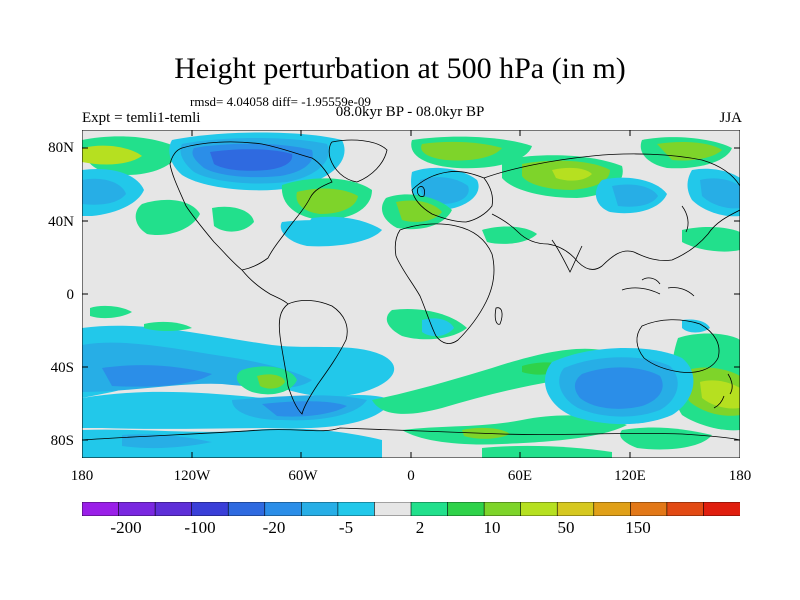 The height and width of the screenshot is (600, 800). I want to click on colorbar-label-8: 150, so click(638, 527).